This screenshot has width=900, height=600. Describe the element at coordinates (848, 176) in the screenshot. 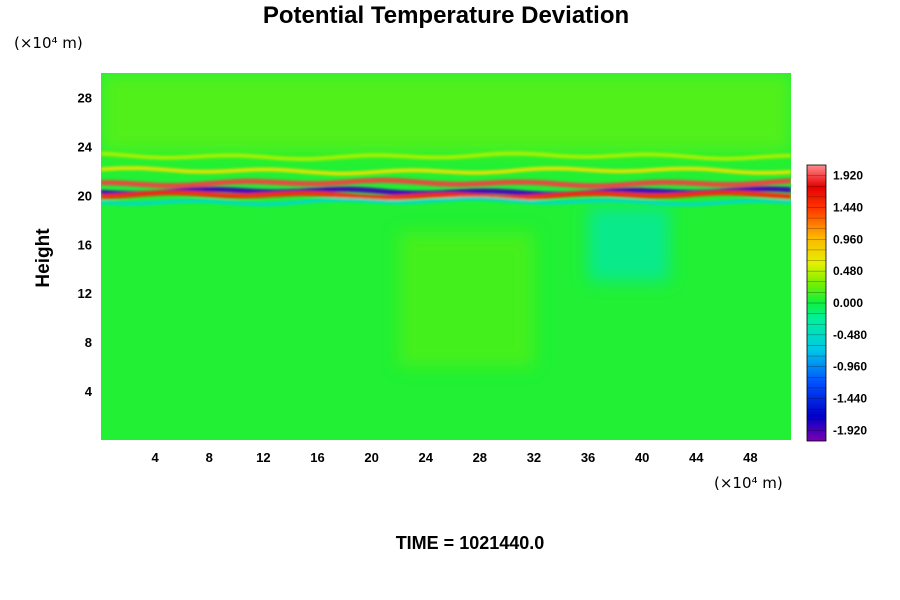

I see `colorbar-label: 1.920` at that location.